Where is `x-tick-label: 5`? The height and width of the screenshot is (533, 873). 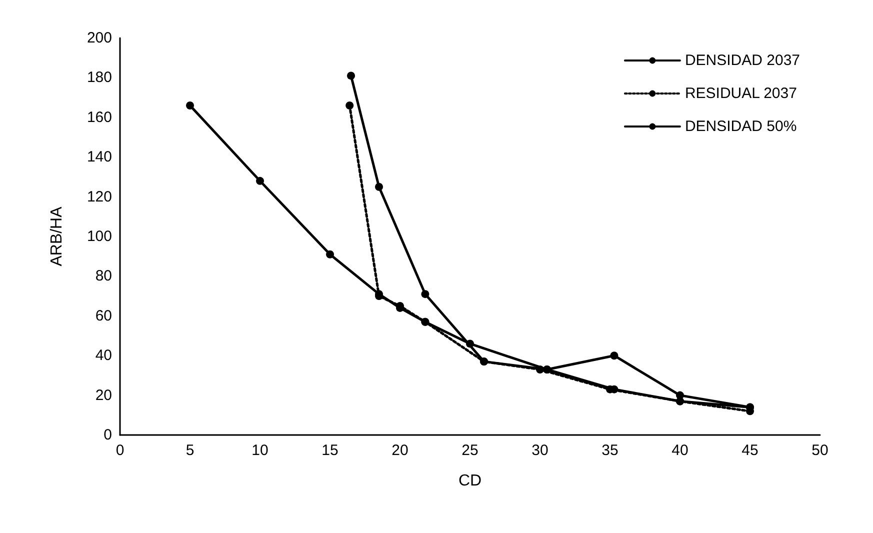 x-tick-label: 5 is located at coordinates (190, 450).